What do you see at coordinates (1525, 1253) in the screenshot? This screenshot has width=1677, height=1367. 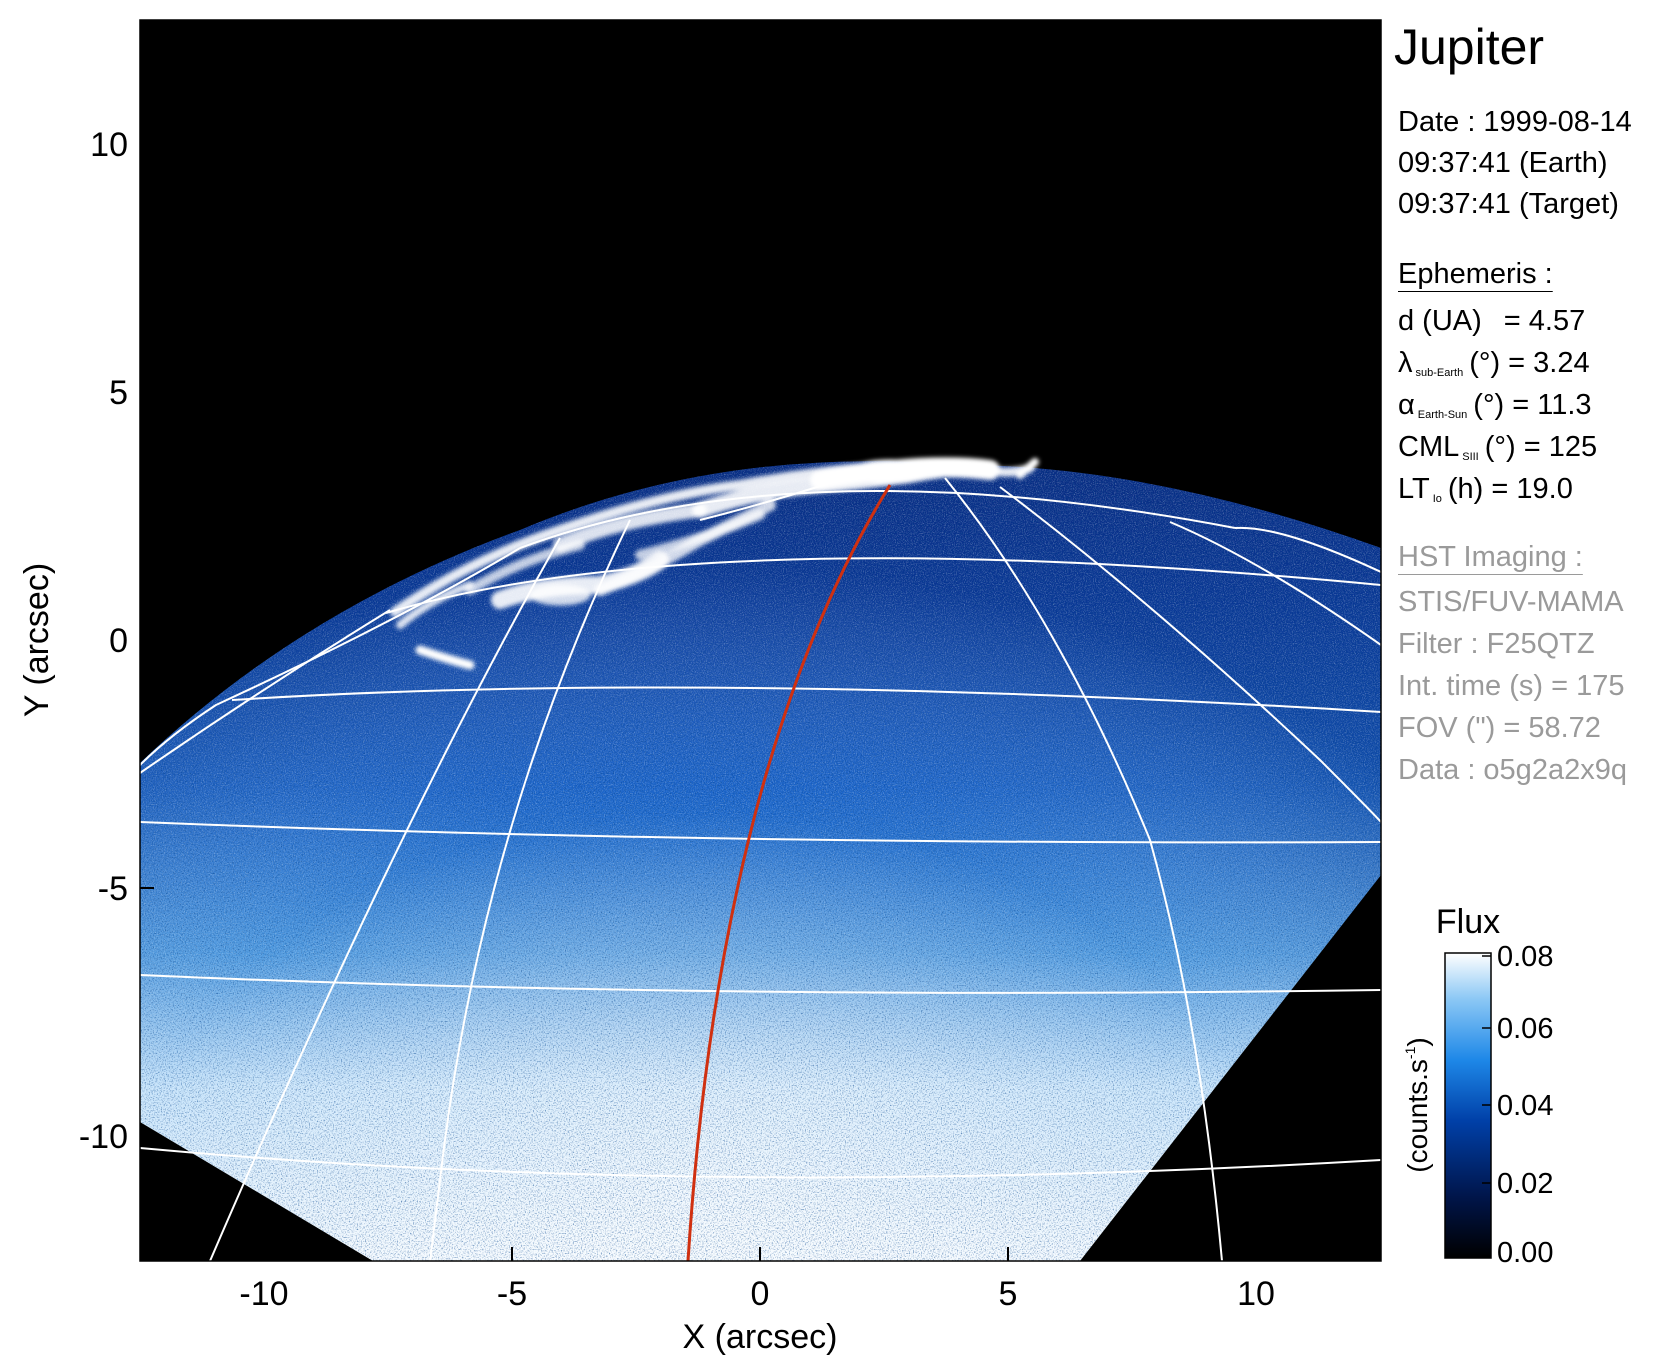 I see `colorbar-tick-label: 0.00` at bounding box center [1525, 1253].